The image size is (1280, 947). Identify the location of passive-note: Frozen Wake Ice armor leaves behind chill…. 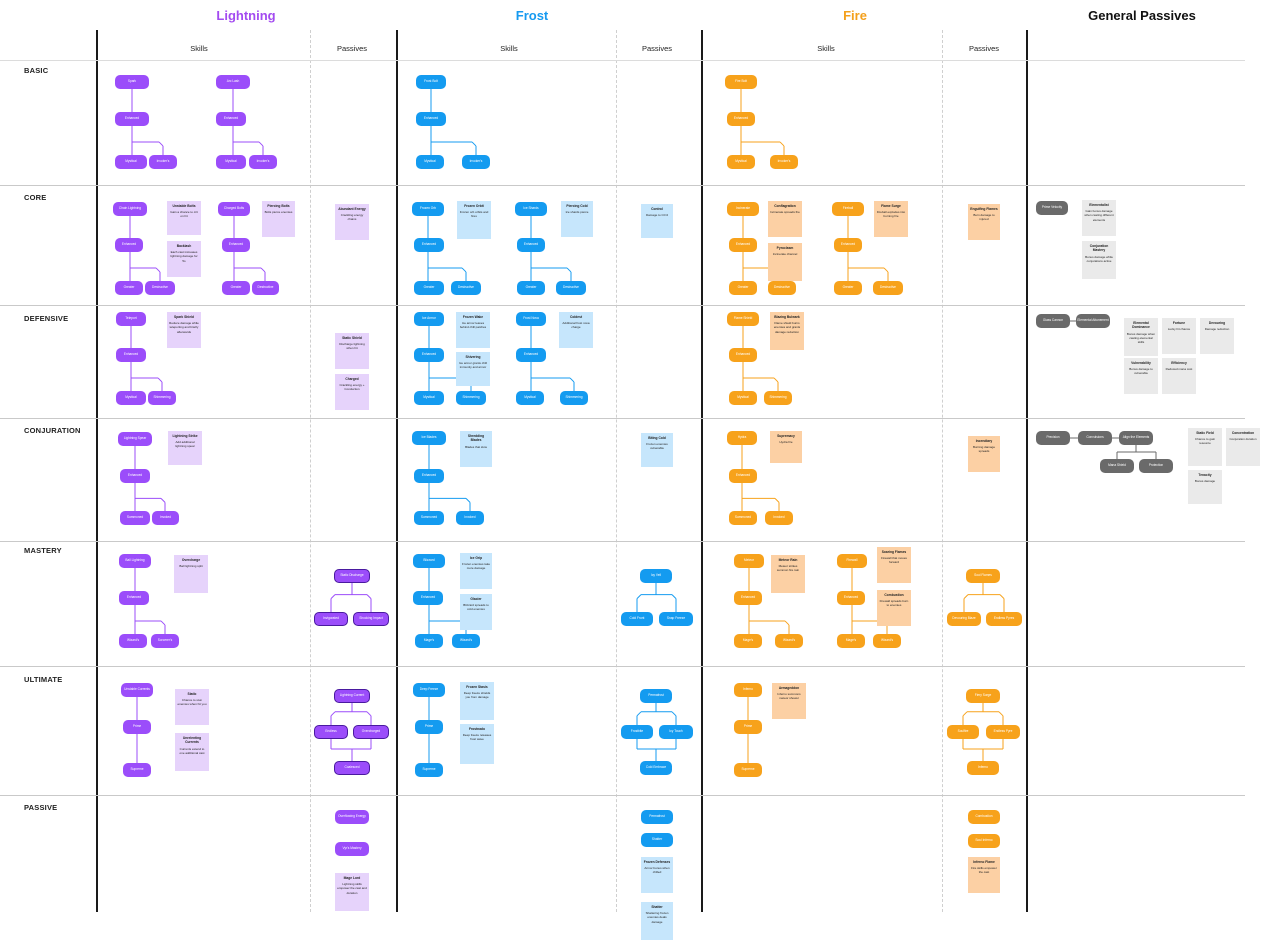
(473, 330).